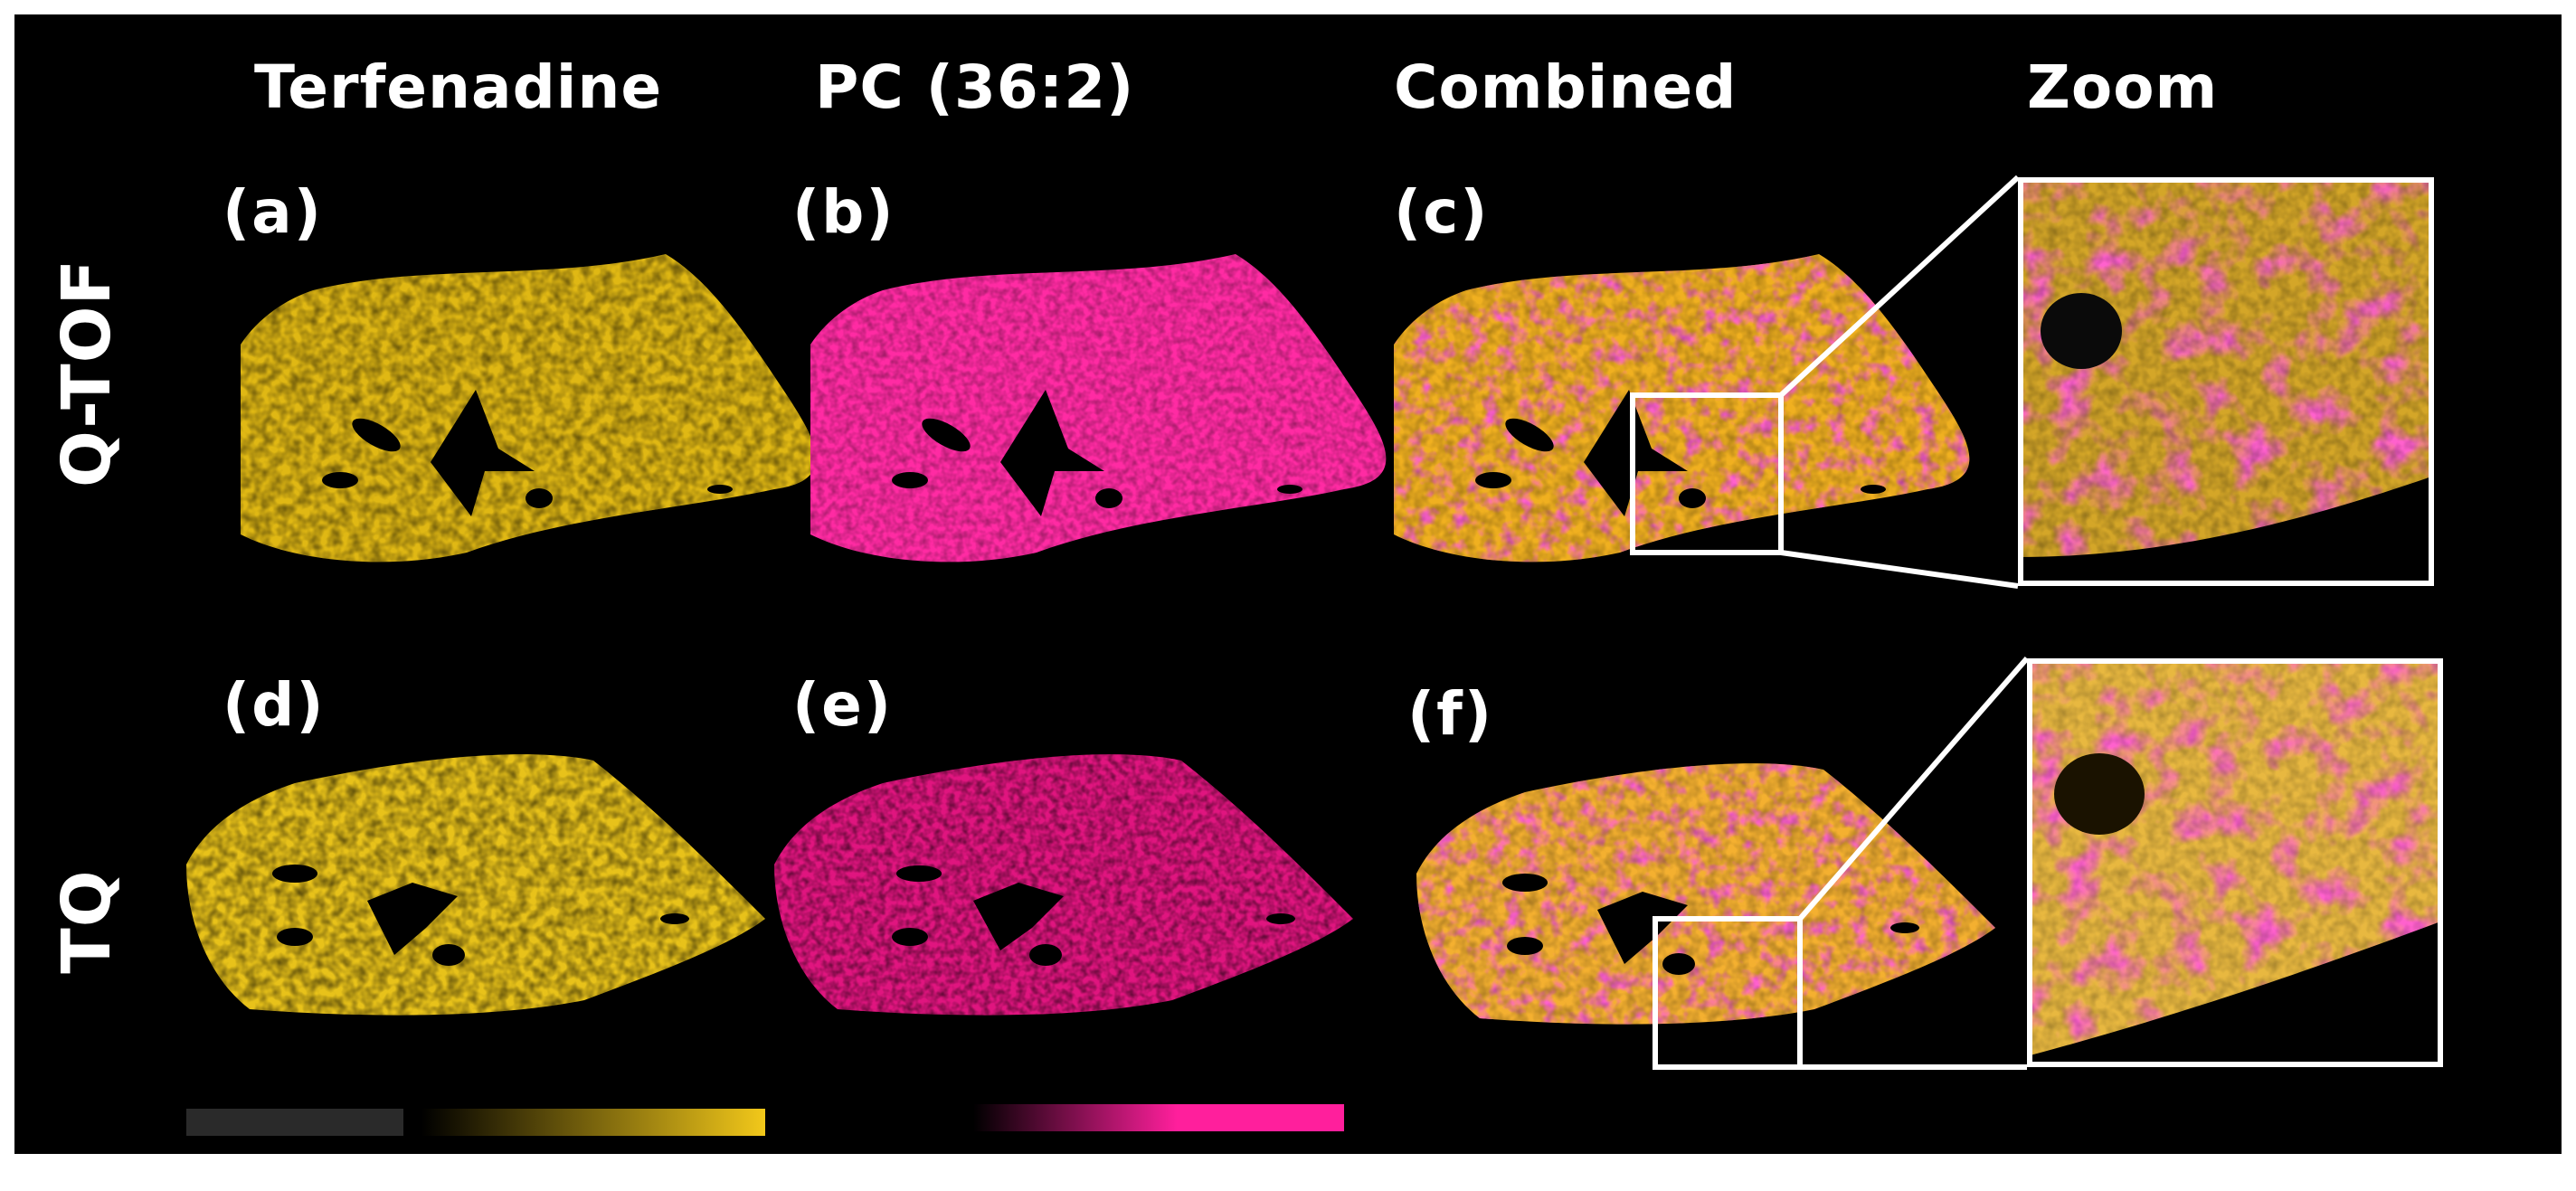  Describe the element at coordinates (459, 87) in the screenshot. I see `column-title-terfenadine: Terfenadine` at that location.